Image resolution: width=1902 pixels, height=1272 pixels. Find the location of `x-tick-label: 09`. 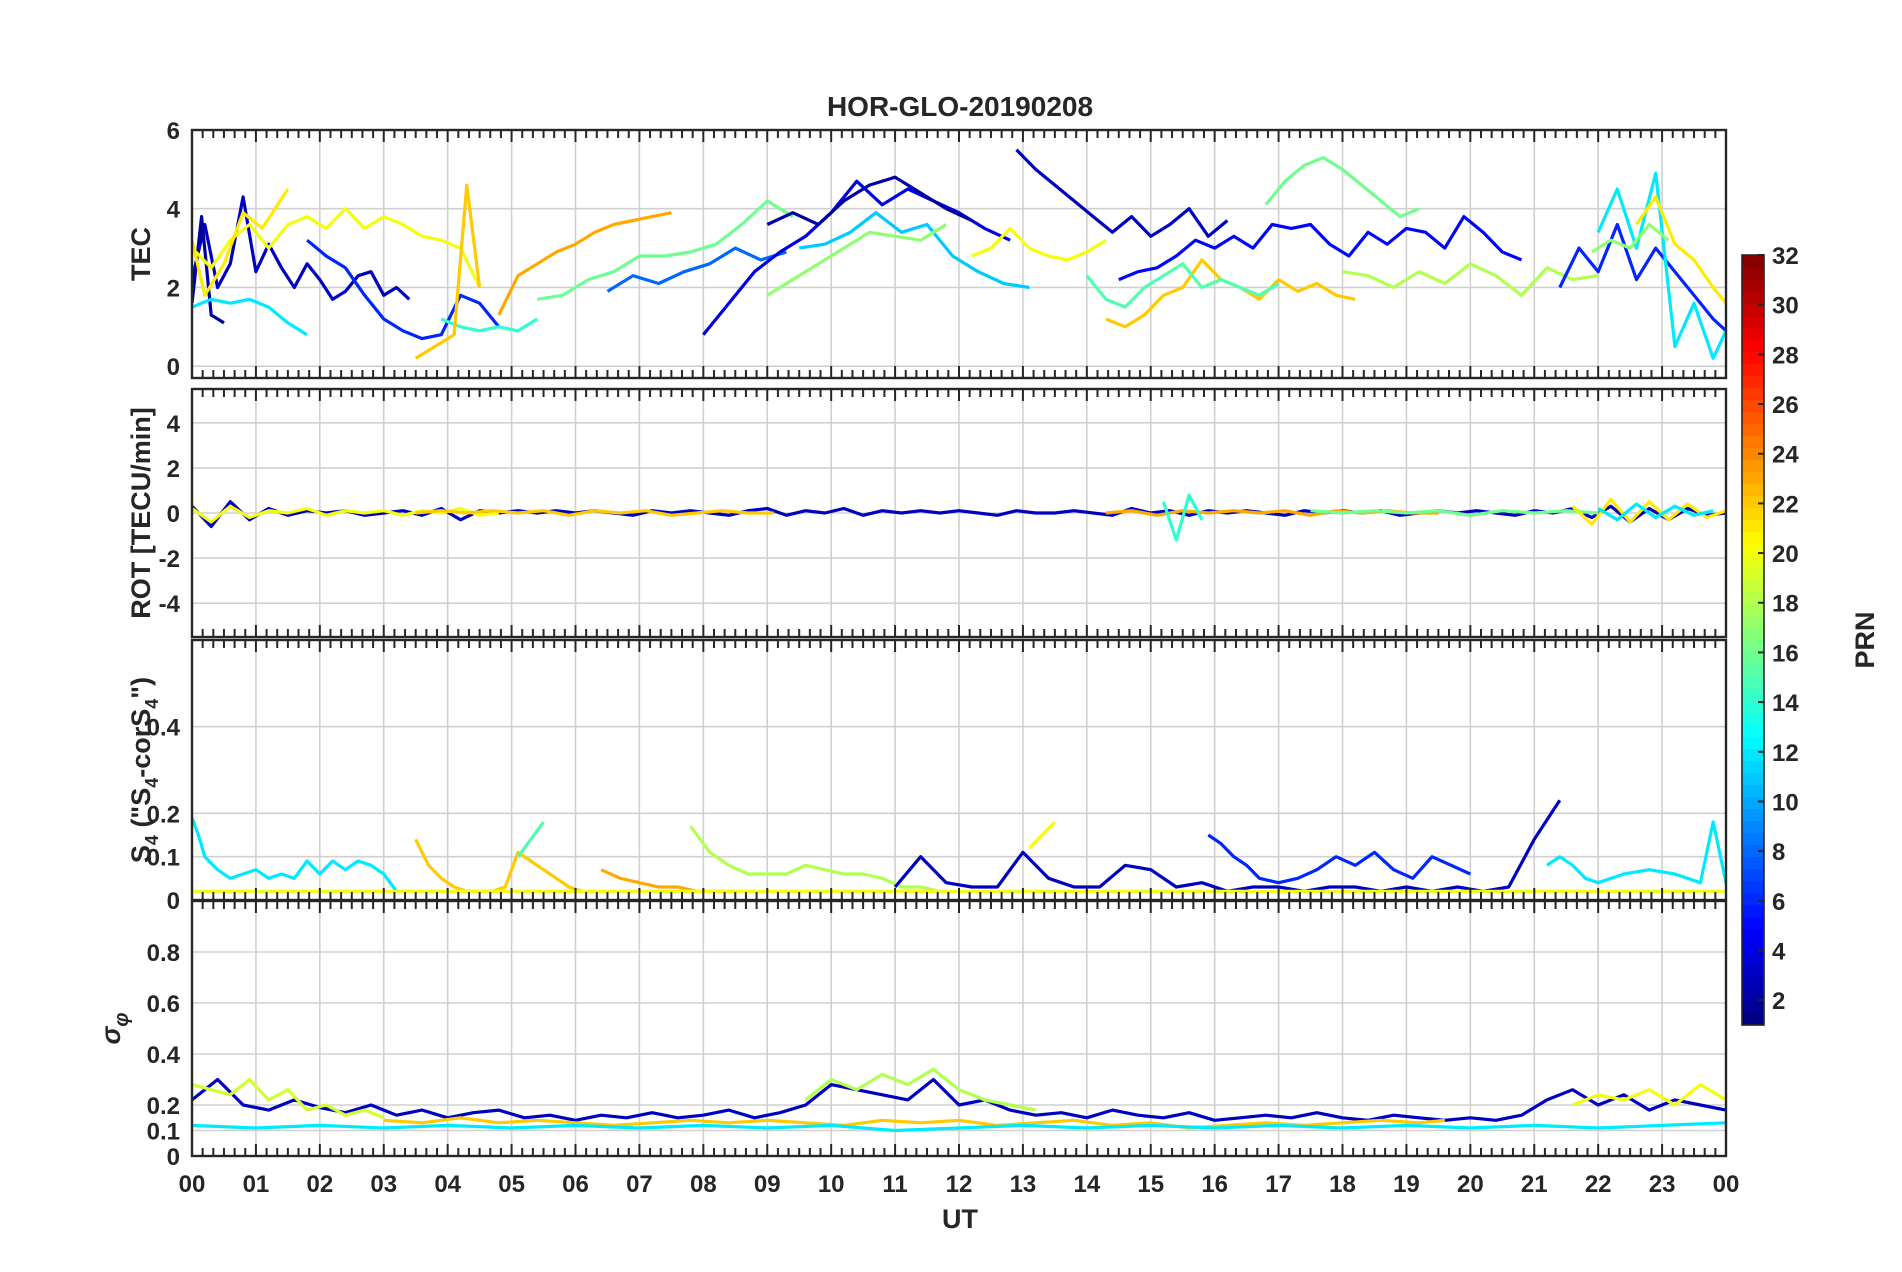

x-tick-label: 09 is located at coordinates (767, 1184).